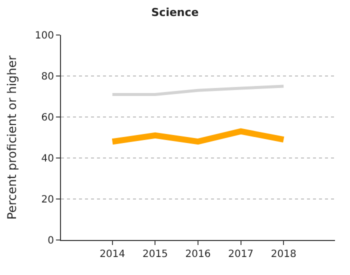 The width and height of the screenshot is (350, 275). What do you see at coordinates (44, 36) in the screenshot?
I see `y-tick-label: 100` at bounding box center [44, 36].